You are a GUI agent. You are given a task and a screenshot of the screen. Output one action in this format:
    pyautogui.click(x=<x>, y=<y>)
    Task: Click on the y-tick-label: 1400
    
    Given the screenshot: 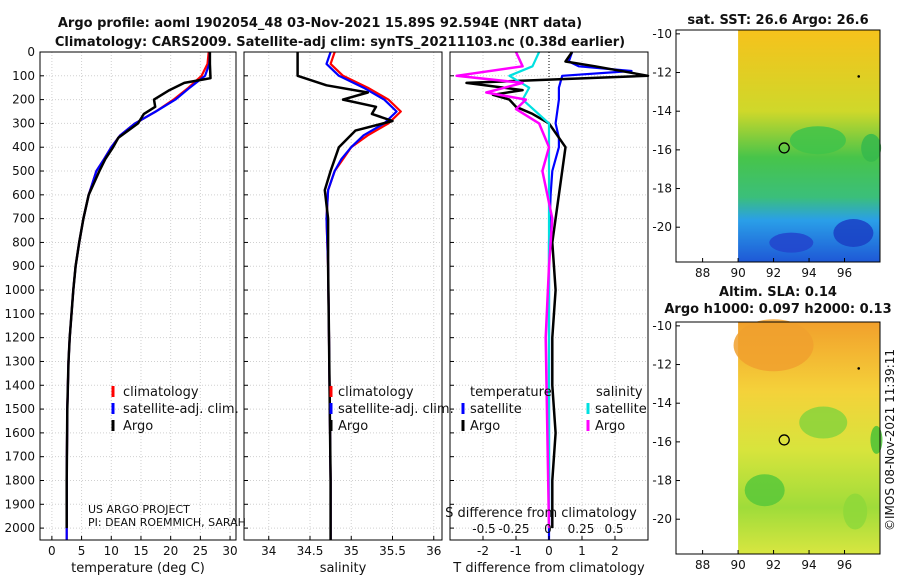 What is the action you would take?
    pyautogui.click(x=19, y=385)
    